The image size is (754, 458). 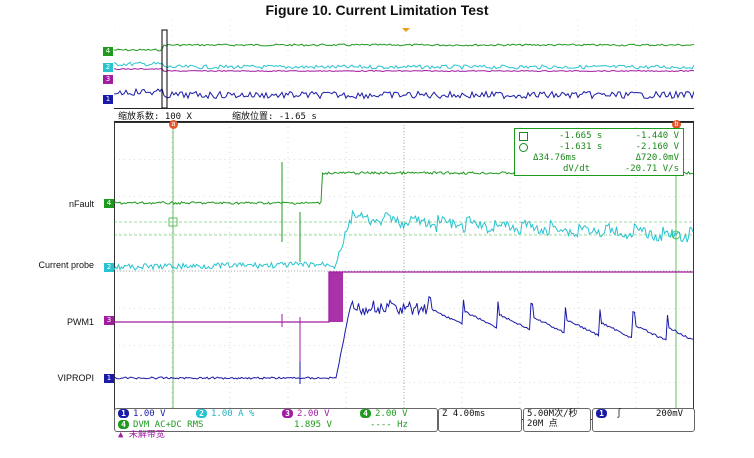 I want to click on trace-nfault, so click(x=404, y=188).